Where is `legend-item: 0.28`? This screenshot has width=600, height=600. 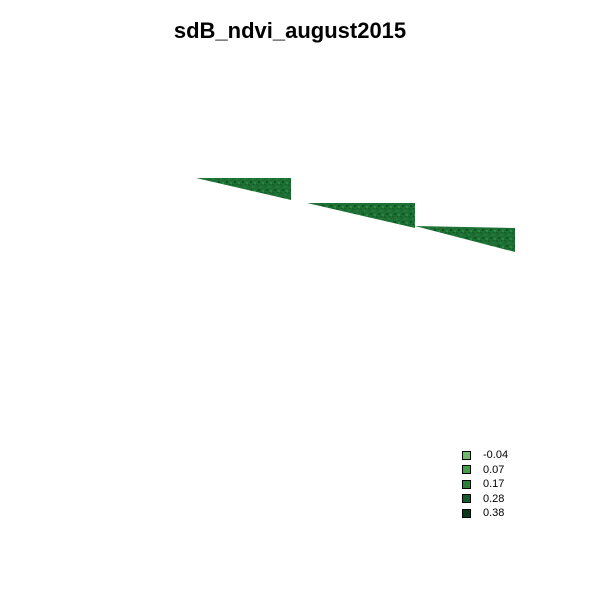
legend-item: 0.28 is located at coordinates (485, 499).